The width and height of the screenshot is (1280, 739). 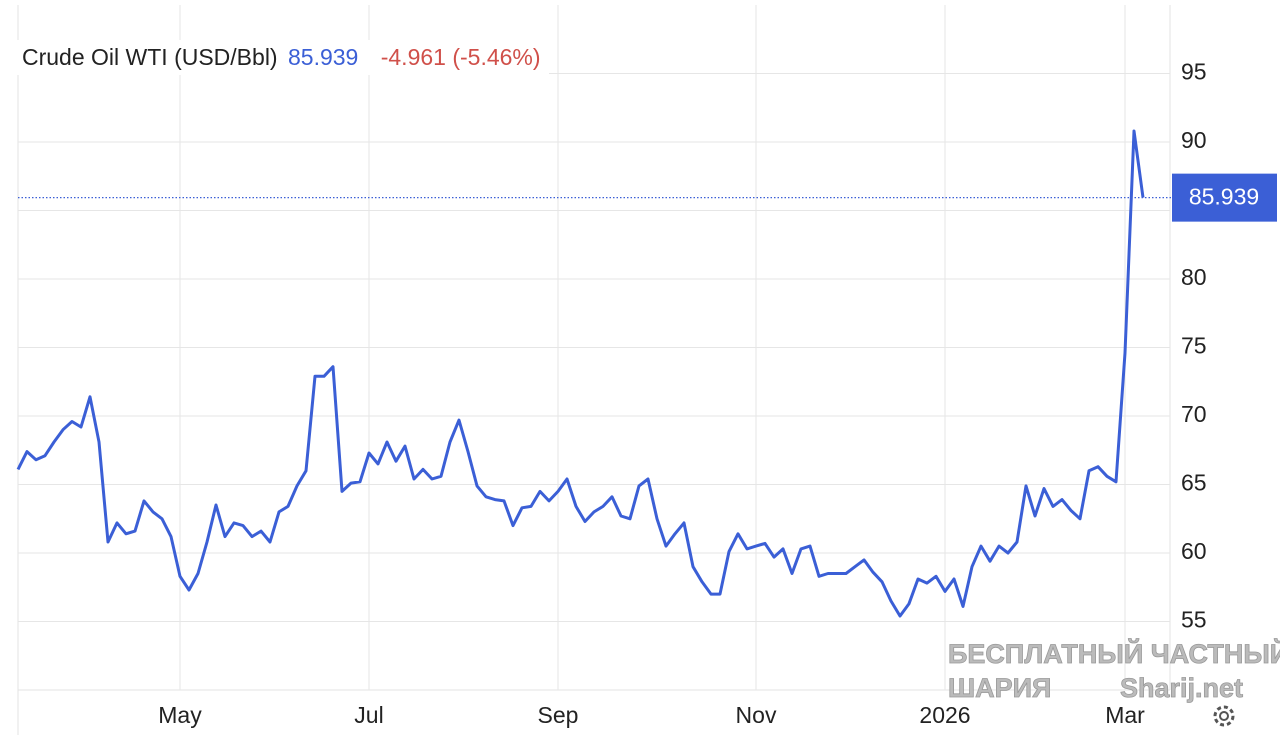 What do you see at coordinates (150, 57) in the screenshot?
I see `header-title: Crude Oil WTI (USD/Bbl)` at bounding box center [150, 57].